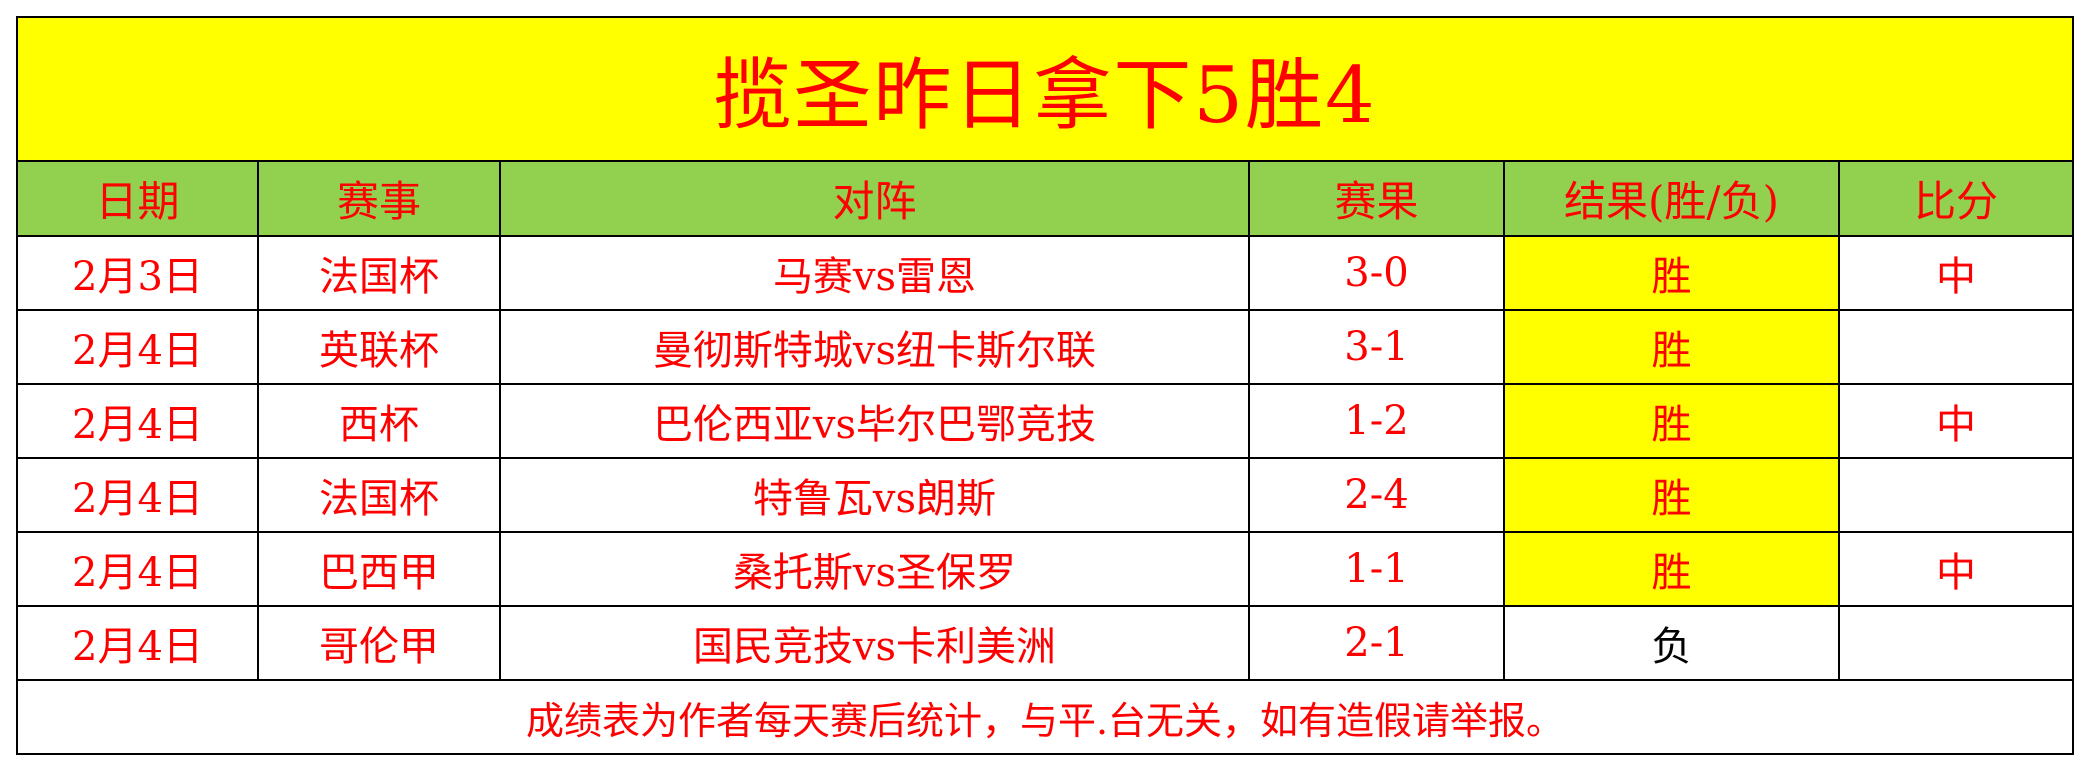 The height and width of the screenshot is (768, 2088). I want to click on score-cell: 3-1, so click(1376, 347).